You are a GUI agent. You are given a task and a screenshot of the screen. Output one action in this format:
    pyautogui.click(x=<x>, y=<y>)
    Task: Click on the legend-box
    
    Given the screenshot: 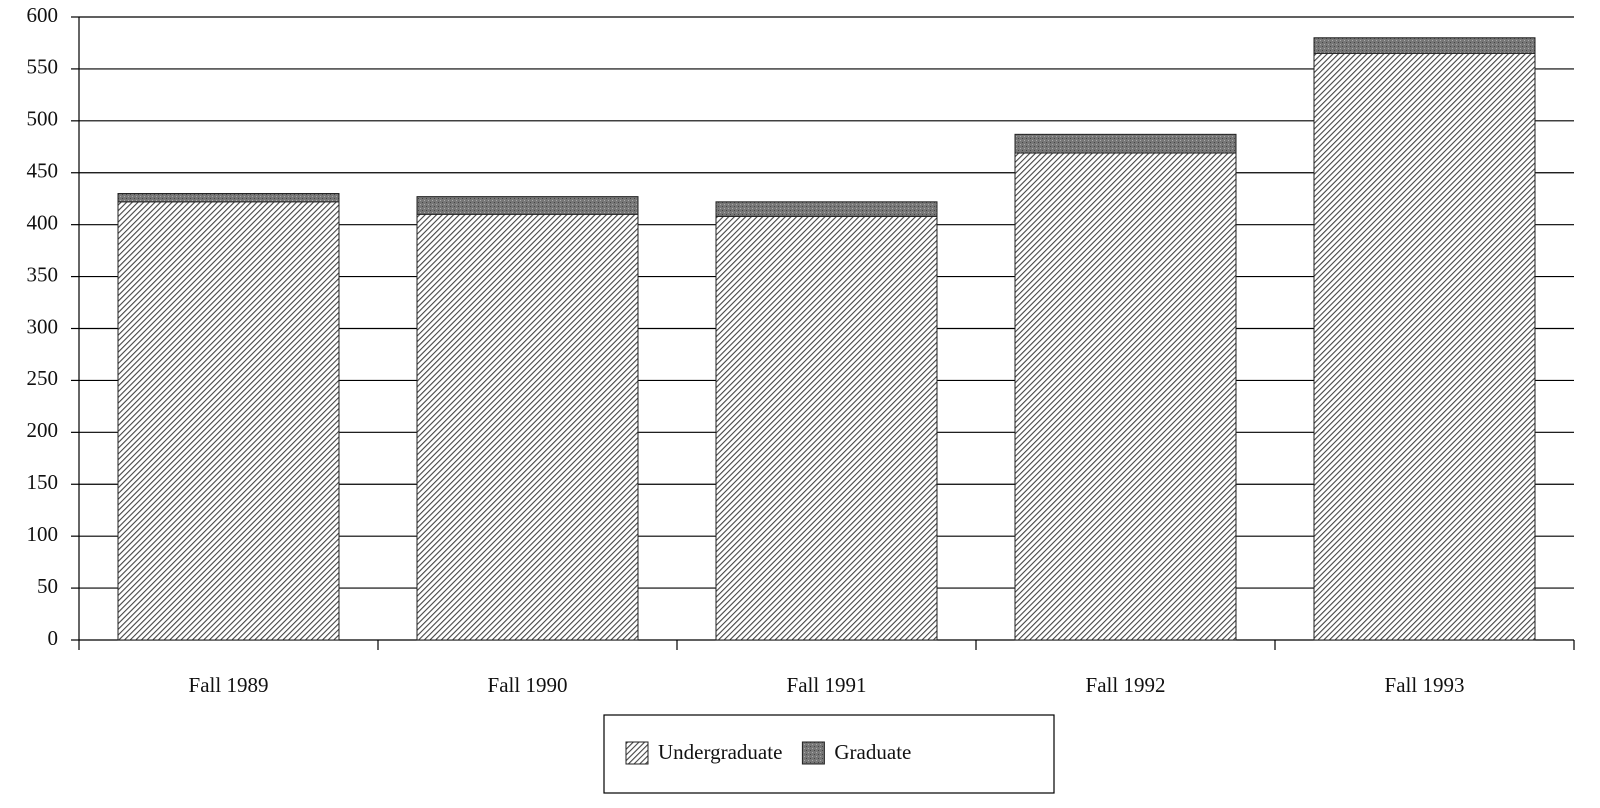 What is the action you would take?
    pyautogui.click(x=829, y=754)
    